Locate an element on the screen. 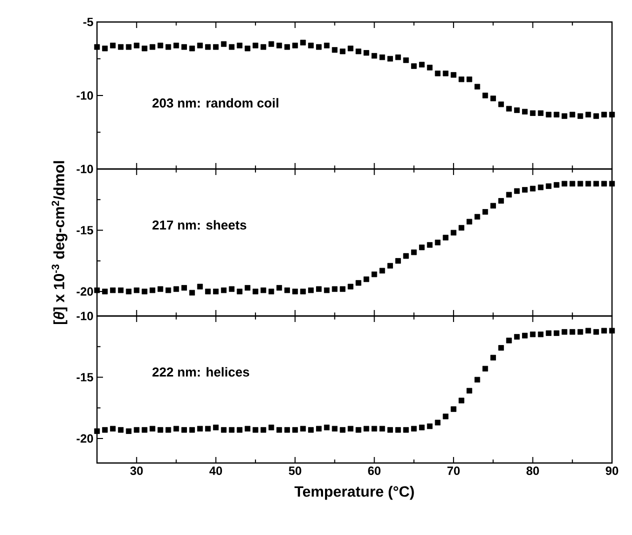  x-tick-label: 30 is located at coordinates (136, 471).